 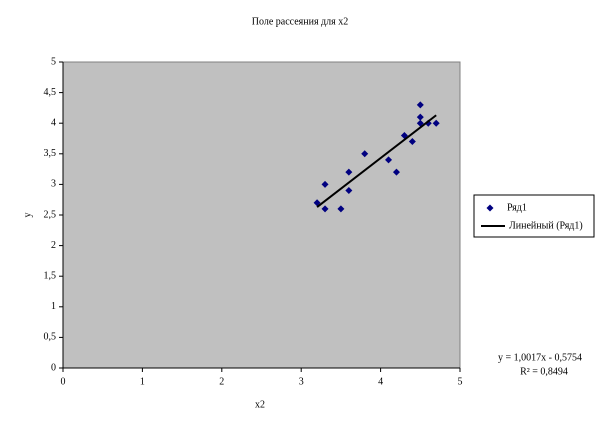 What do you see at coordinates (544, 371) in the screenshot?
I see `r-squared: R² = 0,8494` at bounding box center [544, 371].